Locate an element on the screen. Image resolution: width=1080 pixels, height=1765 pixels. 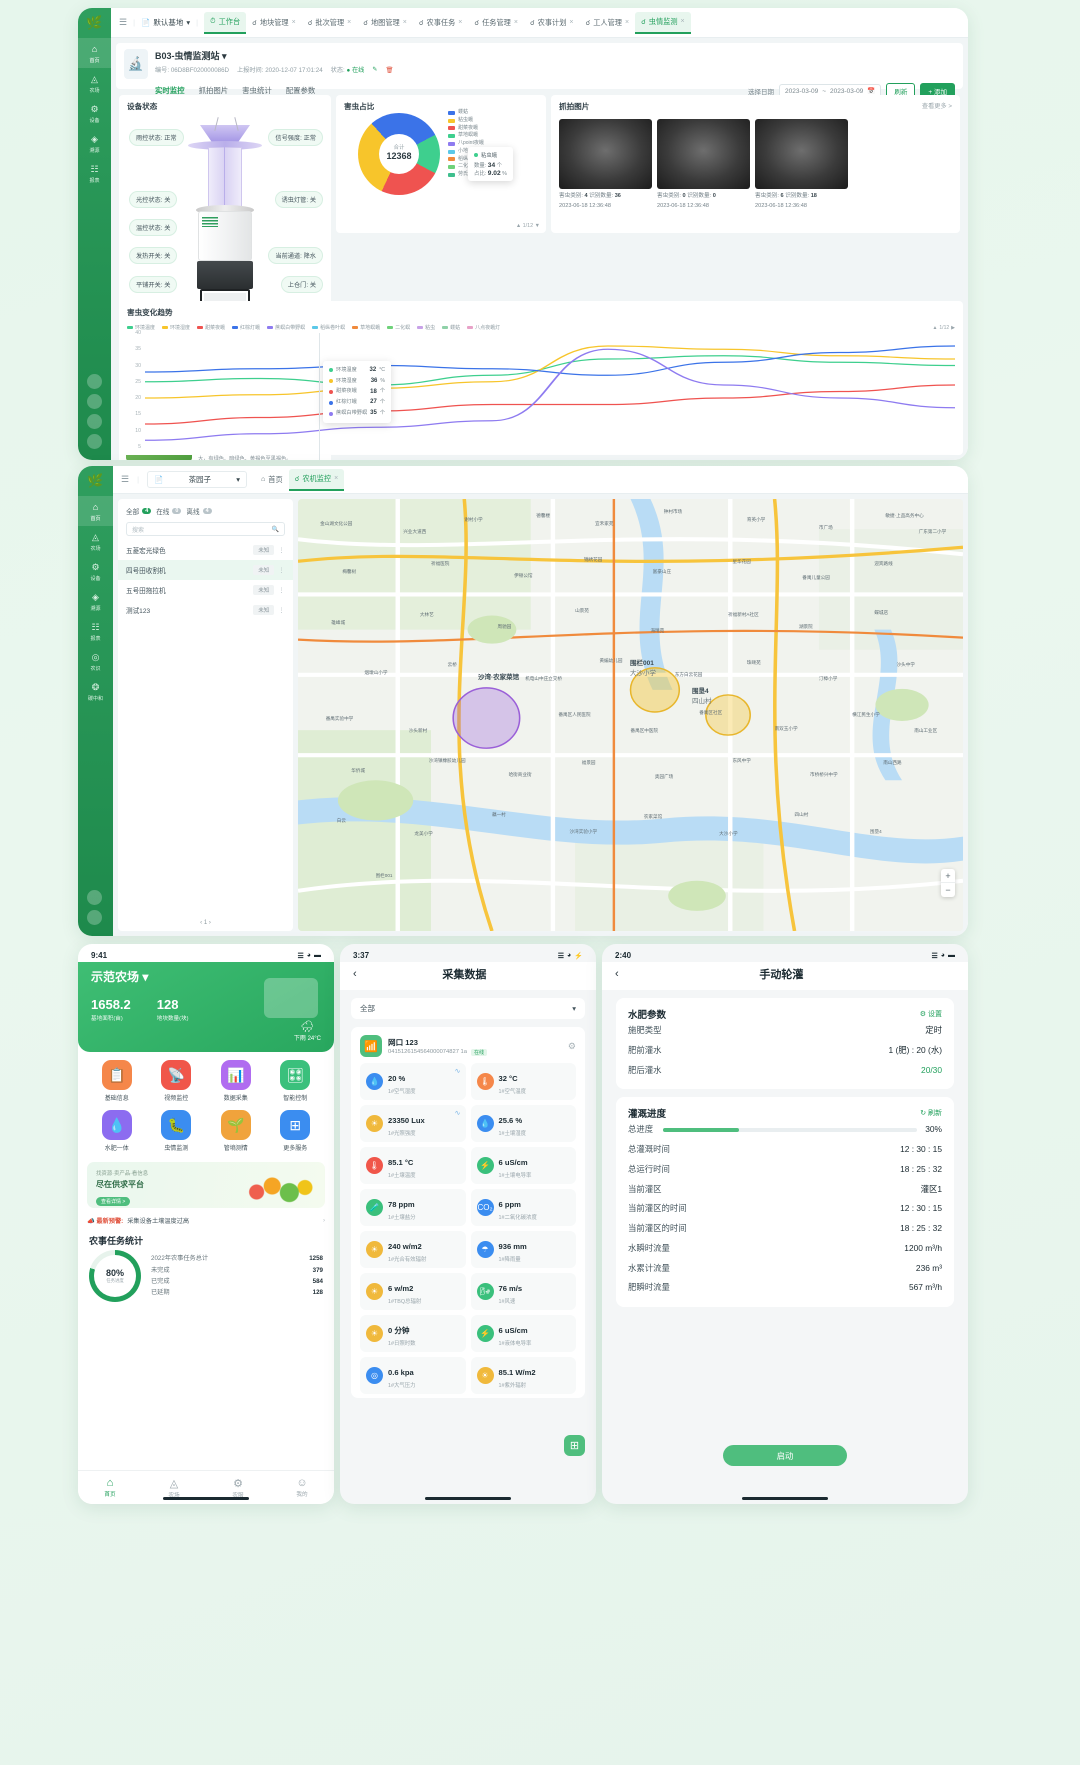
map-poi-label: 市桥桥兴中学 is located at coordinates (824, 775).